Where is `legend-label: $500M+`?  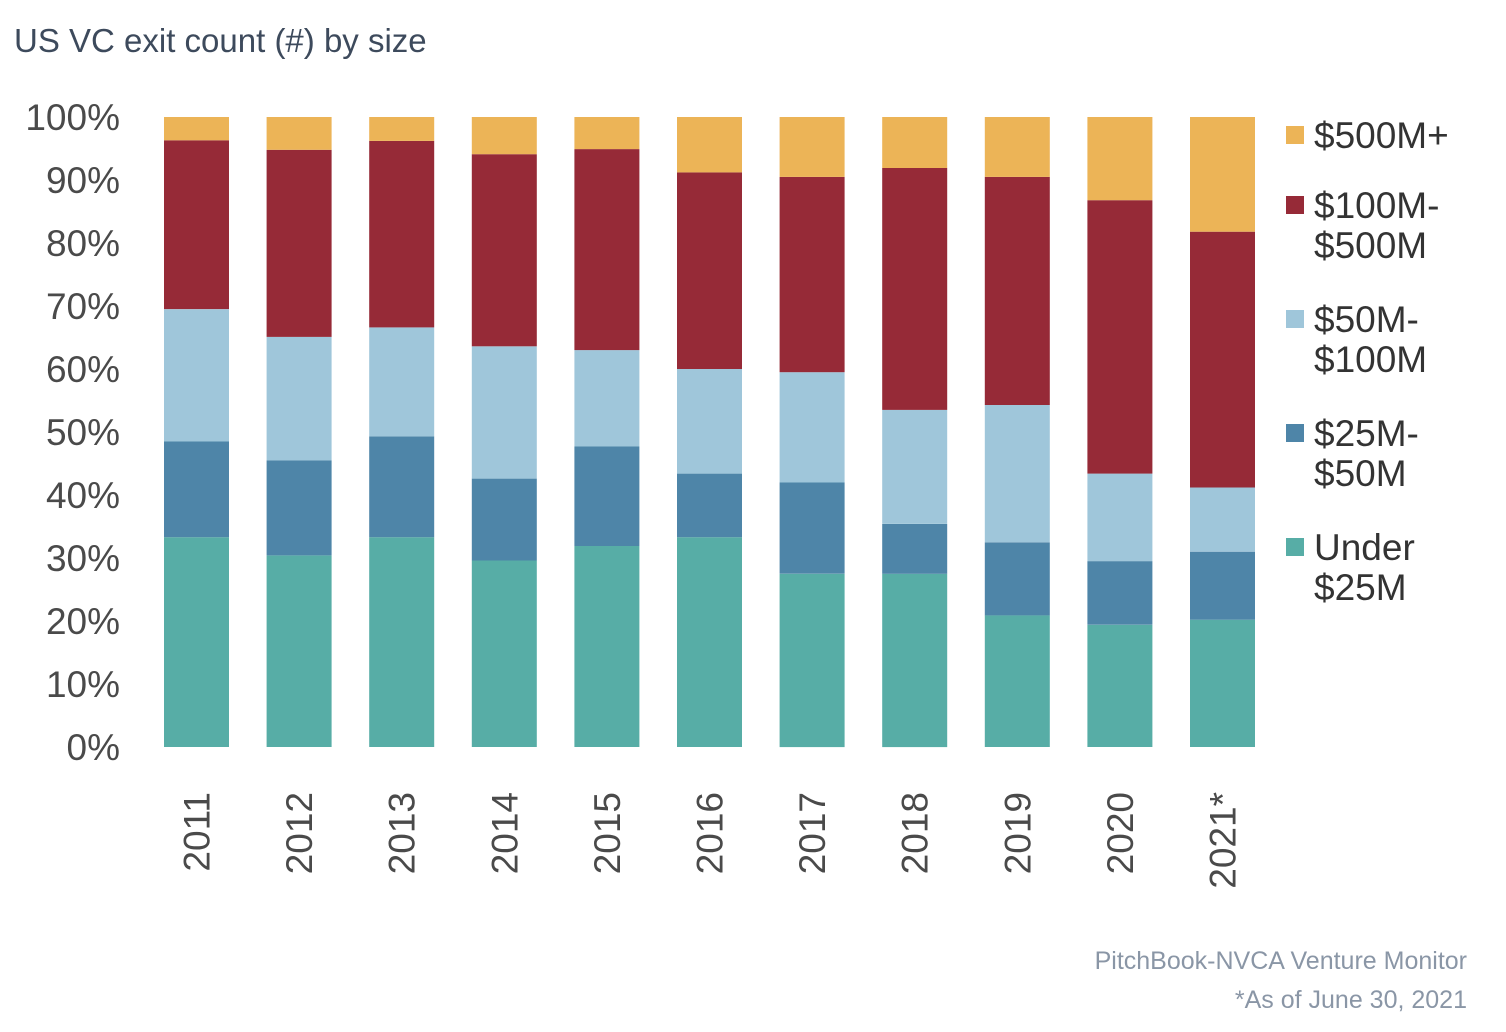 legend-label: $500M+ is located at coordinates (1381, 135).